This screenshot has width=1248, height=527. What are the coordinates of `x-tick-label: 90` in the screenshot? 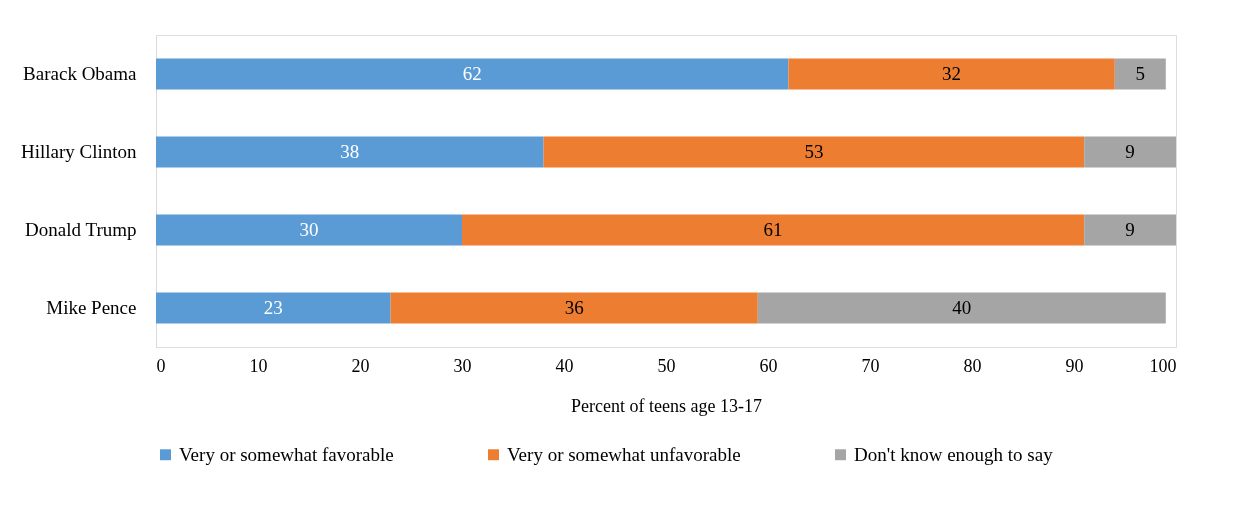 It's located at (1074, 365).